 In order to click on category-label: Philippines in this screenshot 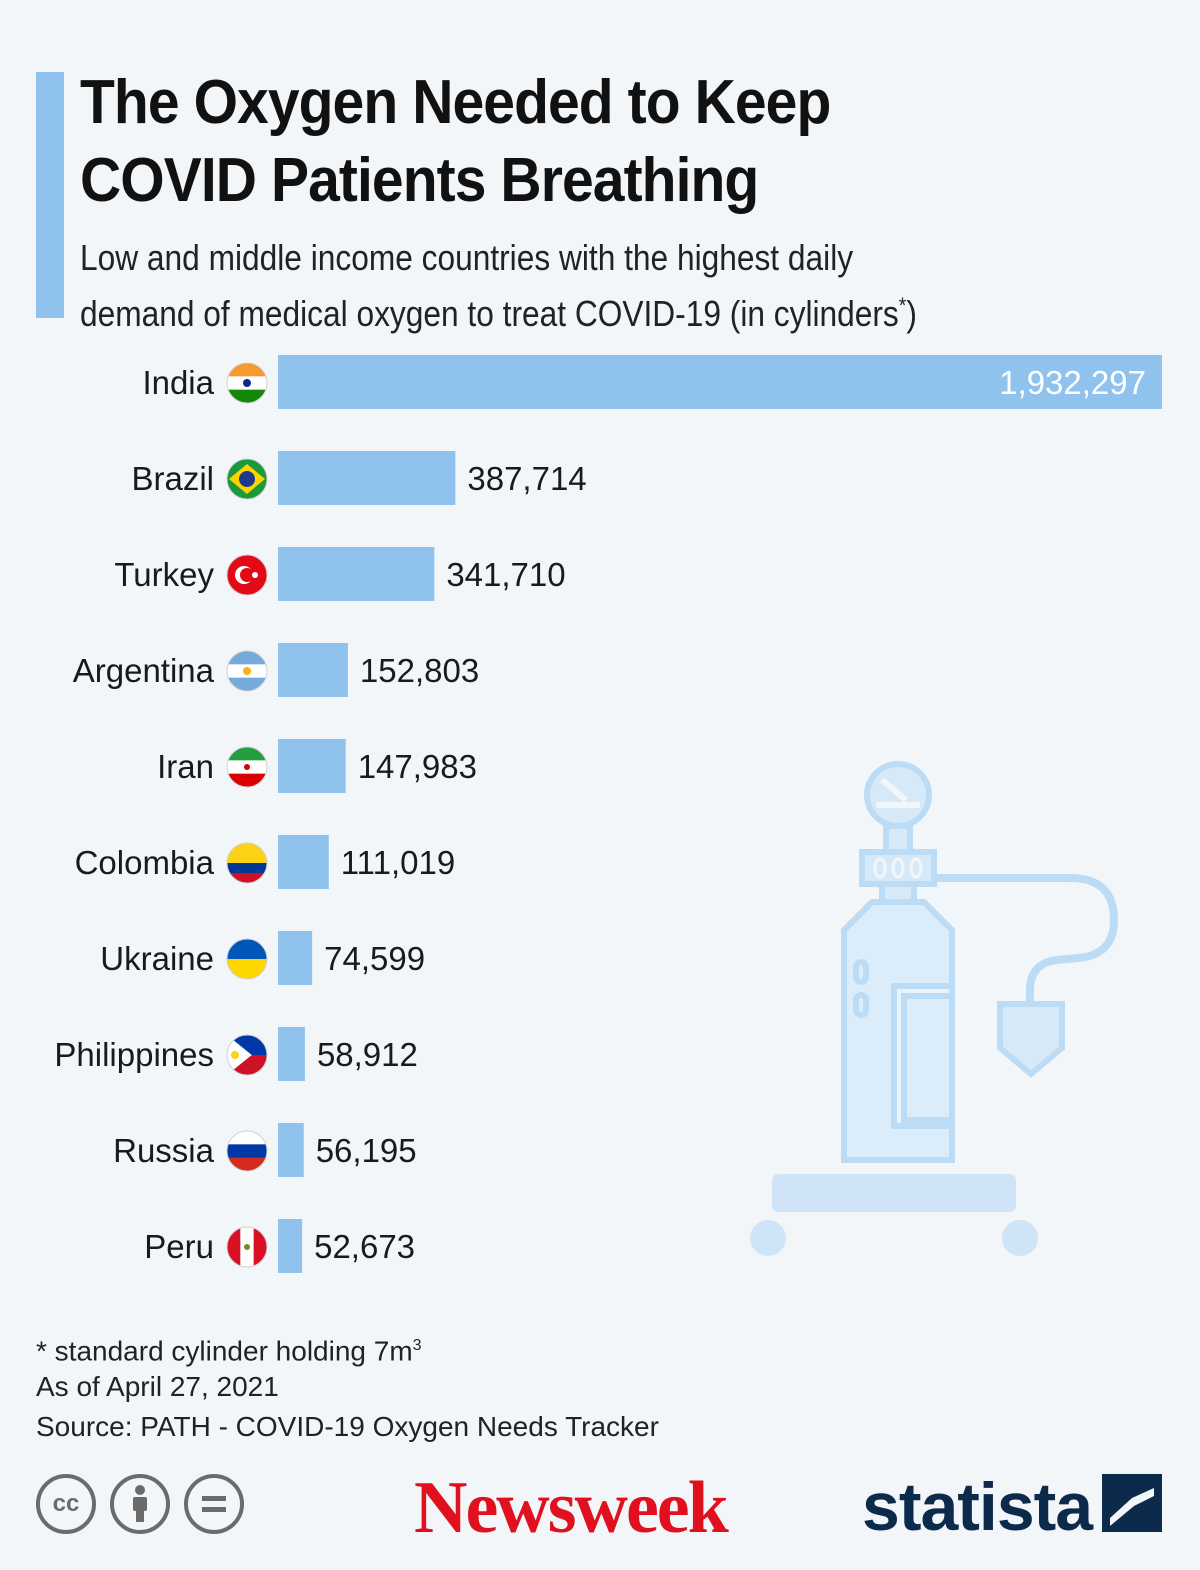, I will do `click(134, 1054)`.